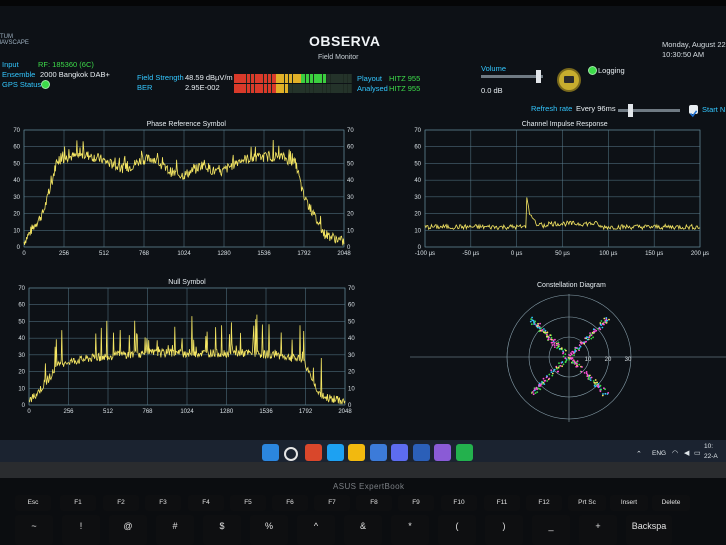 This screenshot has height=545, width=726. What do you see at coordinates (649, 530) in the screenshot?
I see `key-row2-13: Backspa` at bounding box center [649, 530].